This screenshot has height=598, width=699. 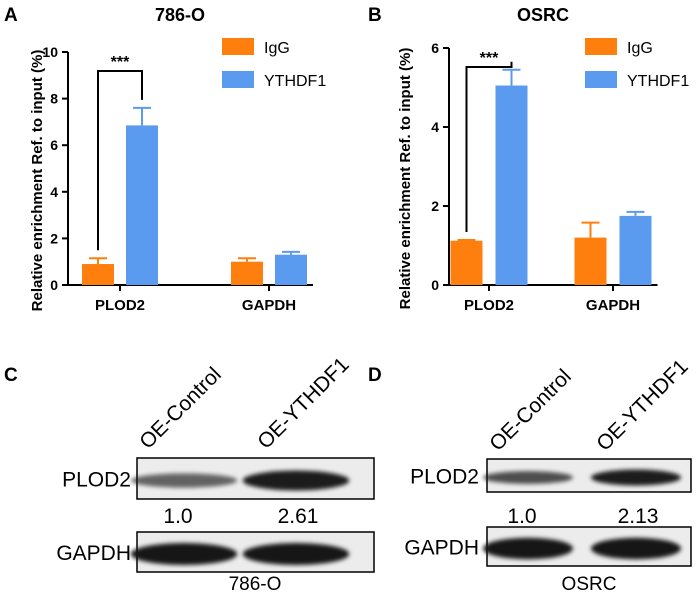 I want to click on chart-title: 786-O, so click(x=180, y=15).